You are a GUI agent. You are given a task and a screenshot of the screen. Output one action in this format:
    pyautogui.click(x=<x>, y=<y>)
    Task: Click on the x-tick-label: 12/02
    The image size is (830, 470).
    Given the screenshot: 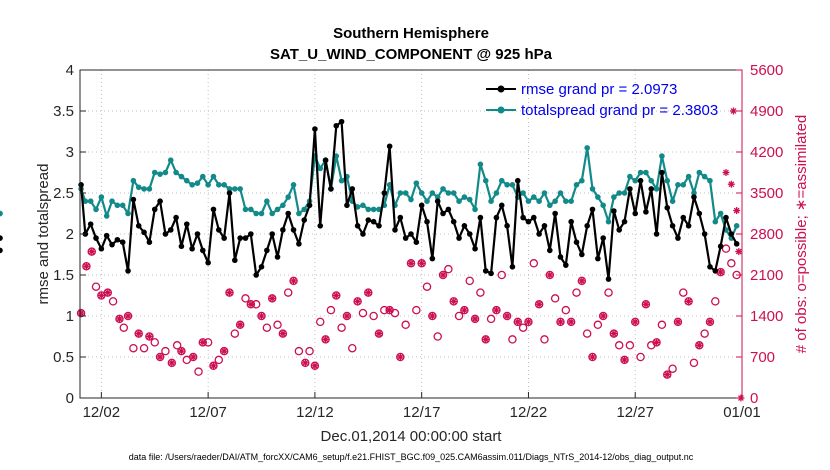 What is the action you would take?
    pyautogui.click(x=102, y=412)
    